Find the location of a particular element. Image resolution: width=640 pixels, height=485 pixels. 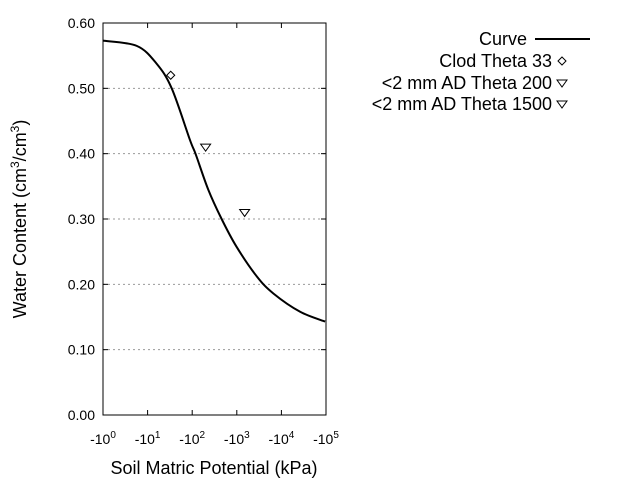

y-tick-label: 0.30 is located at coordinates (81, 219).